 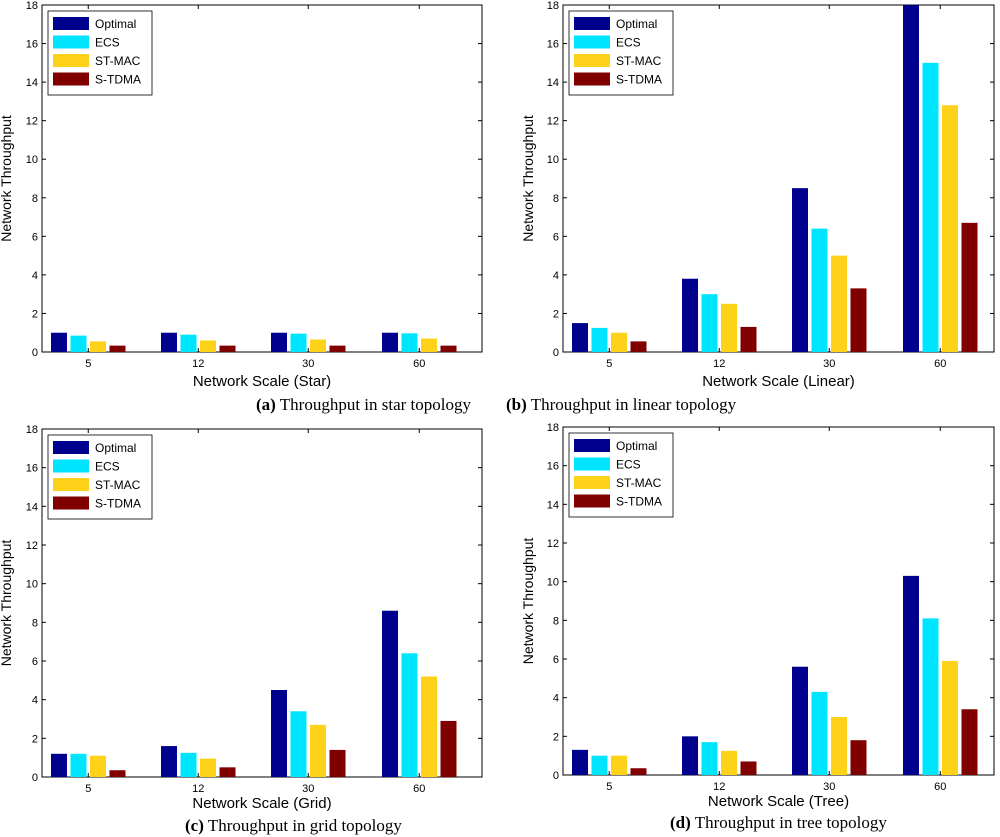 What do you see at coordinates (632, 404) in the screenshot?
I see `caption-text: Throughput in linear topology` at bounding box center [632, 404].